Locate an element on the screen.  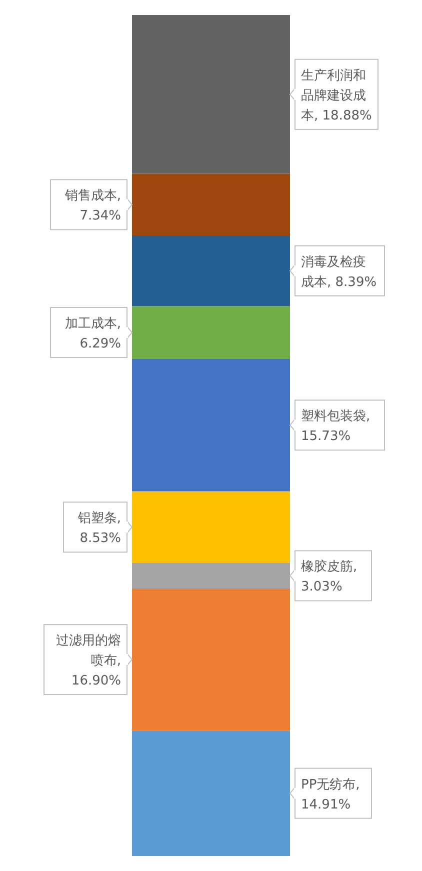
data-label: PP无纺布, 14.91% is located at coordinates (330, 794).